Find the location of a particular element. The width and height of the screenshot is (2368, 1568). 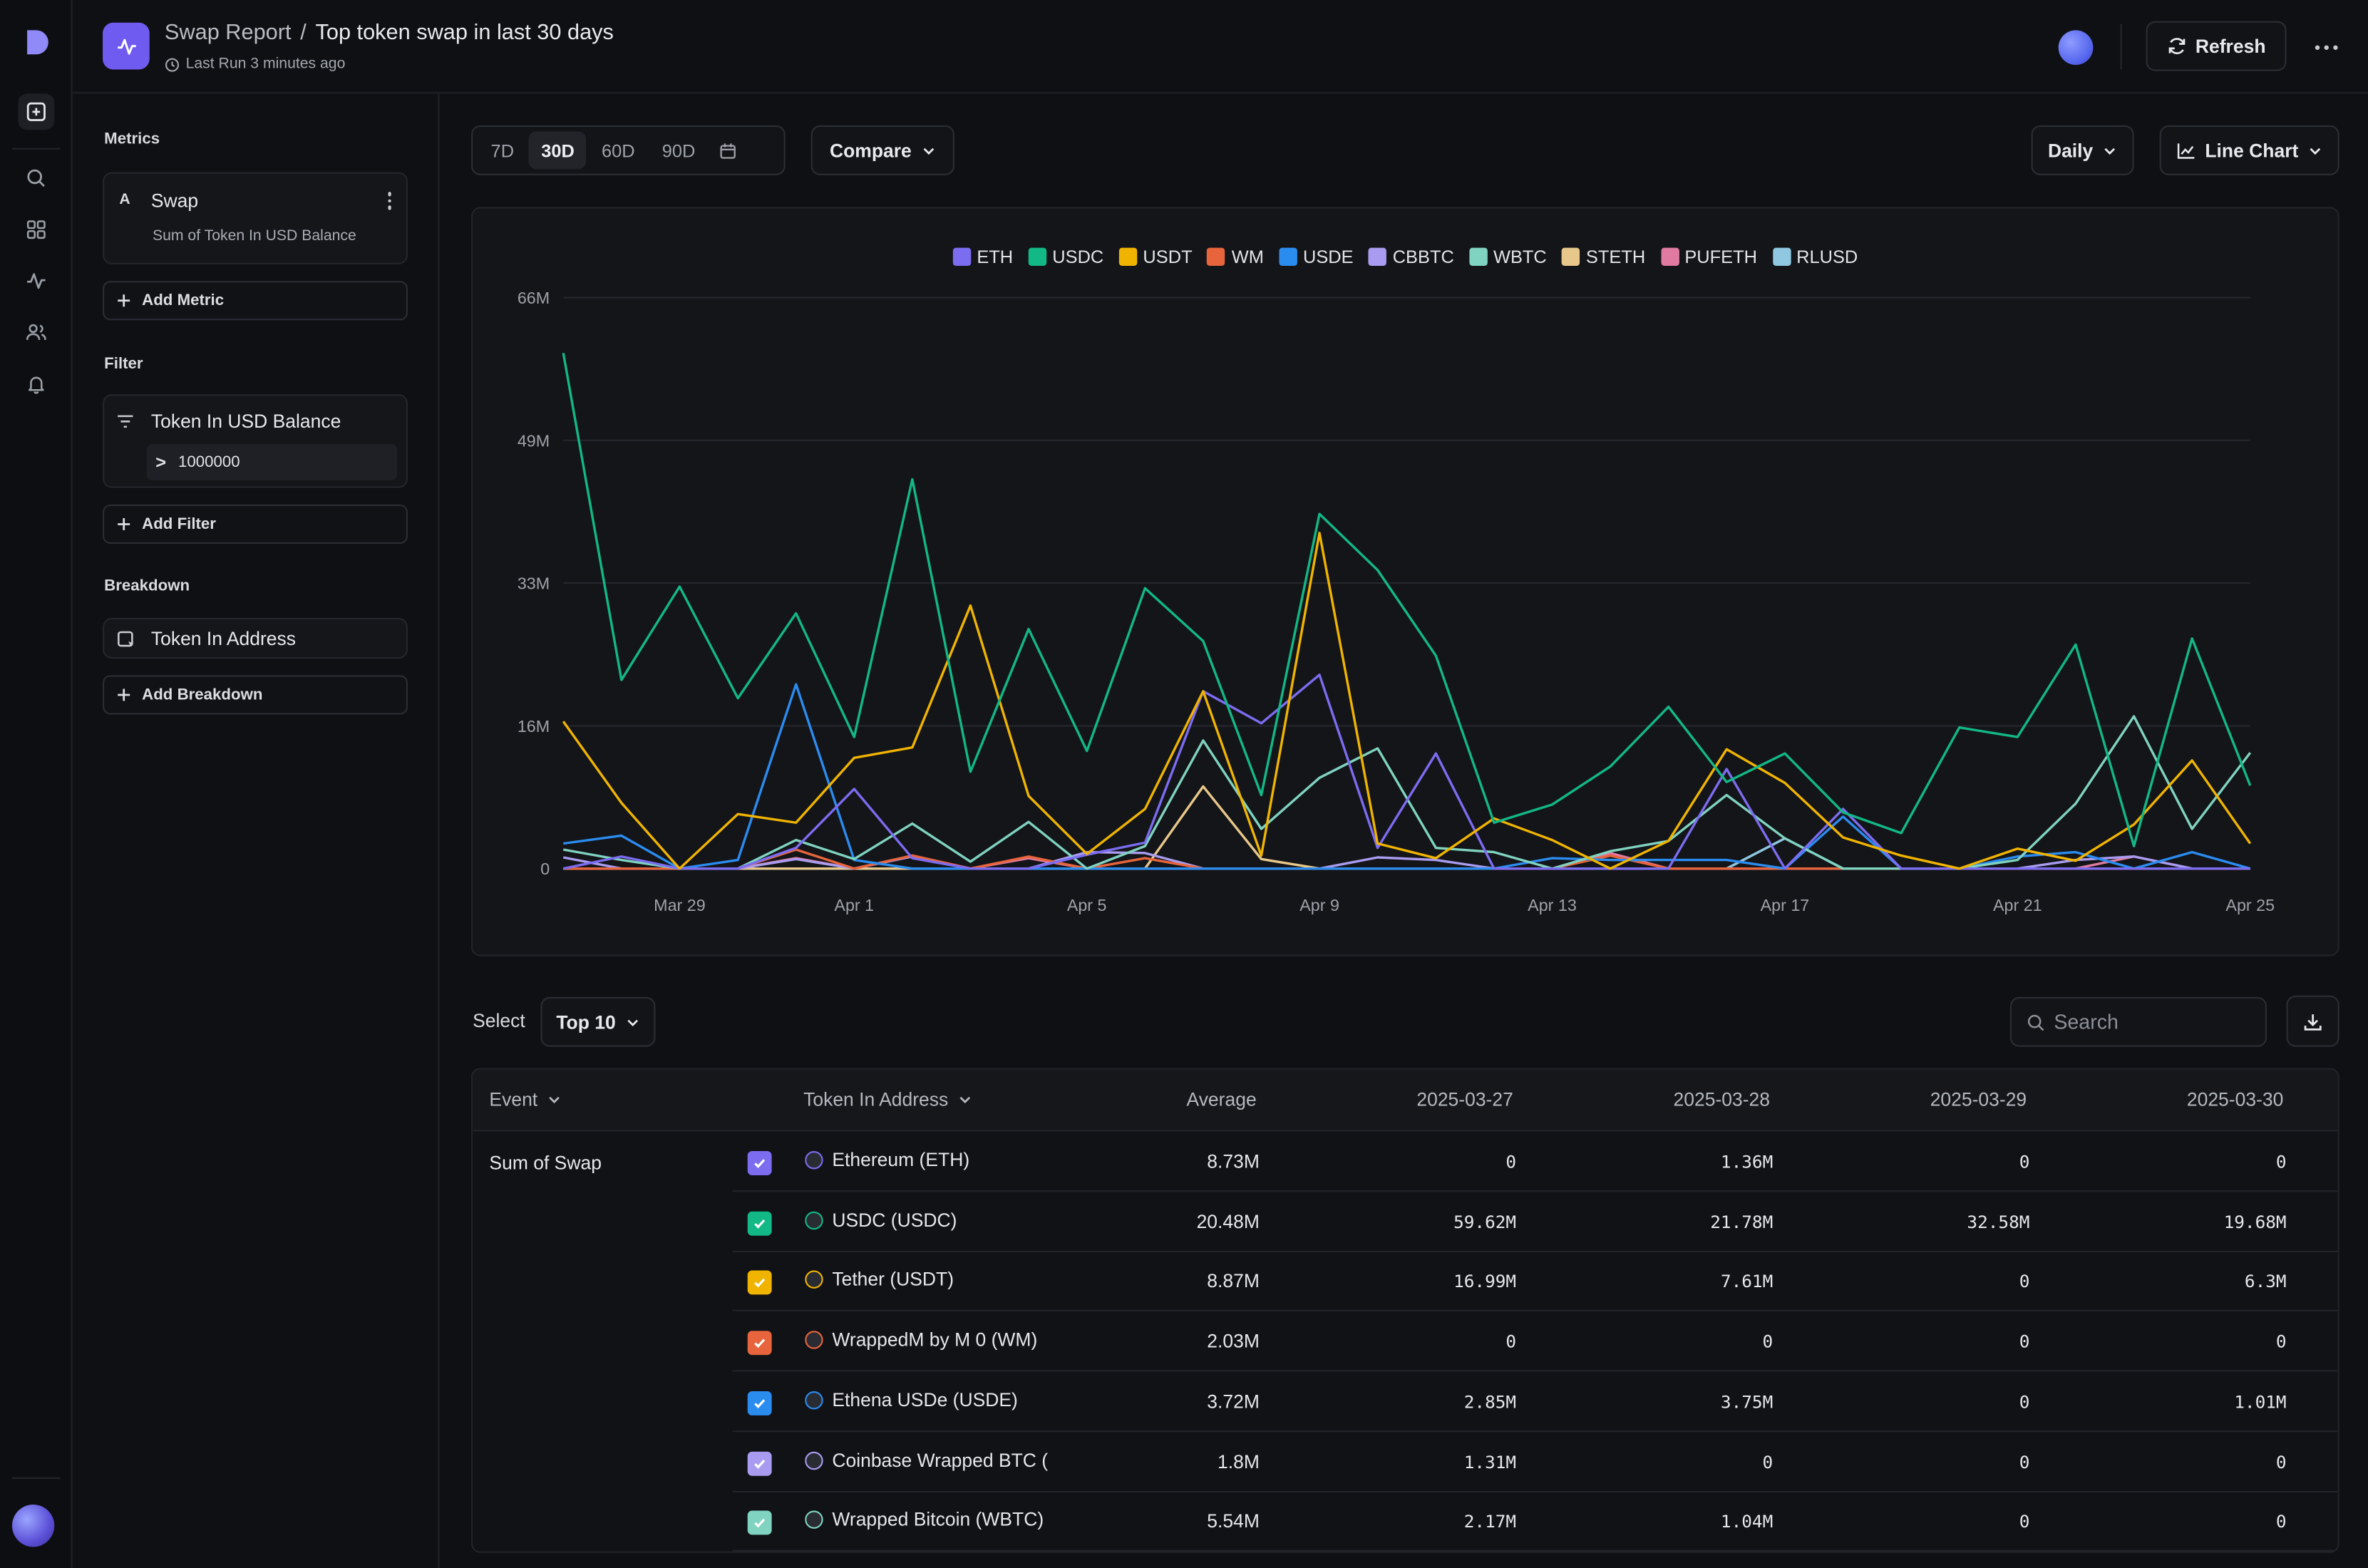

refresh-icon is located at coordinates (2176, 47).